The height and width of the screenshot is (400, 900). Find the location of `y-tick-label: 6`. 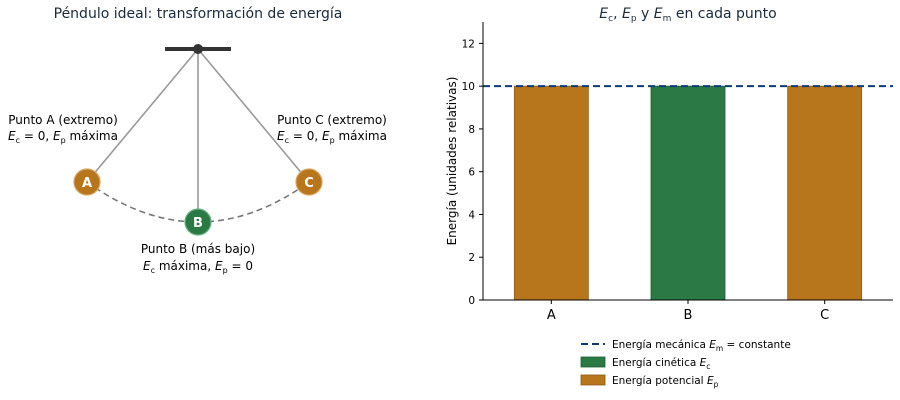

y-tick-label: 6 is located at coordinates (471, 173).